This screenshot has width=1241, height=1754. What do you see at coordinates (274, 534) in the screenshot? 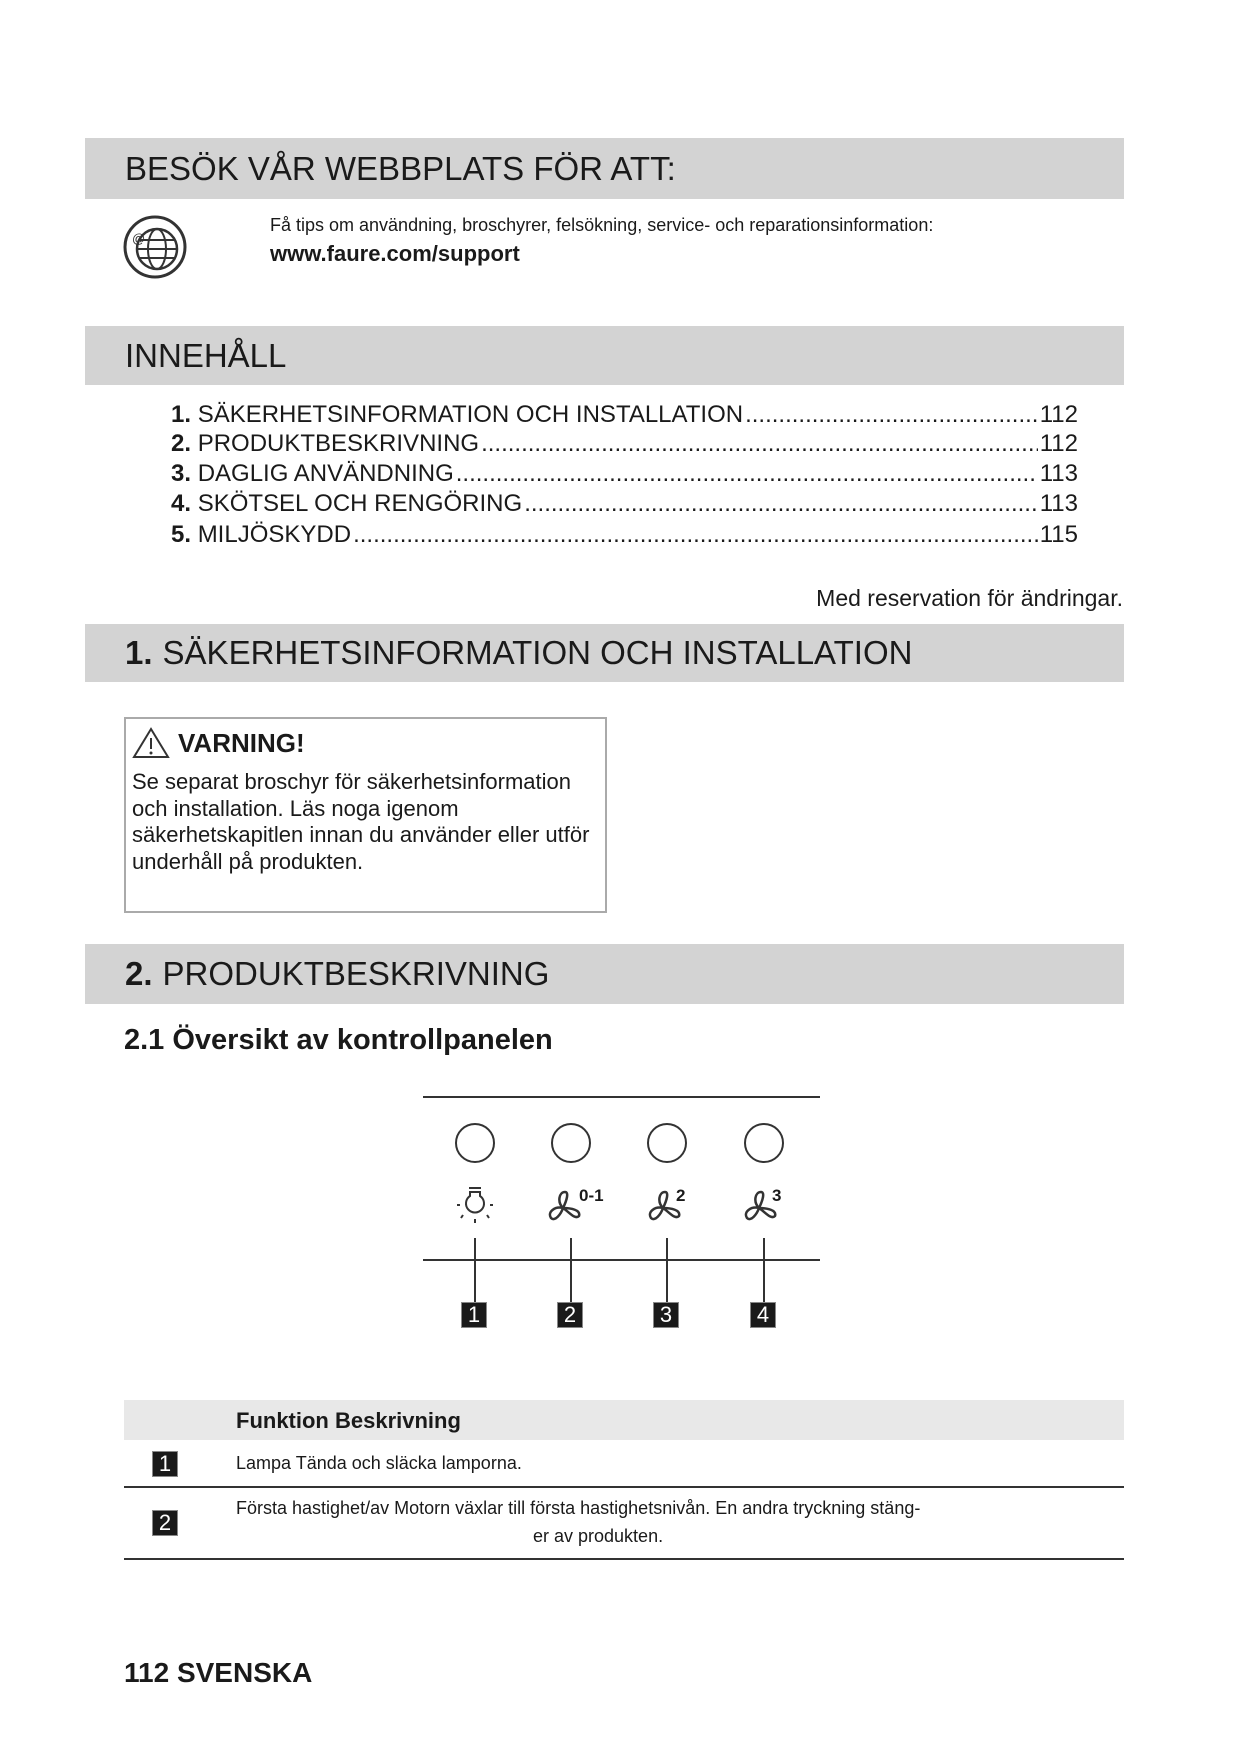
I see `toc-title: MILJÖSKYDD` at bounding box center [274, 534].